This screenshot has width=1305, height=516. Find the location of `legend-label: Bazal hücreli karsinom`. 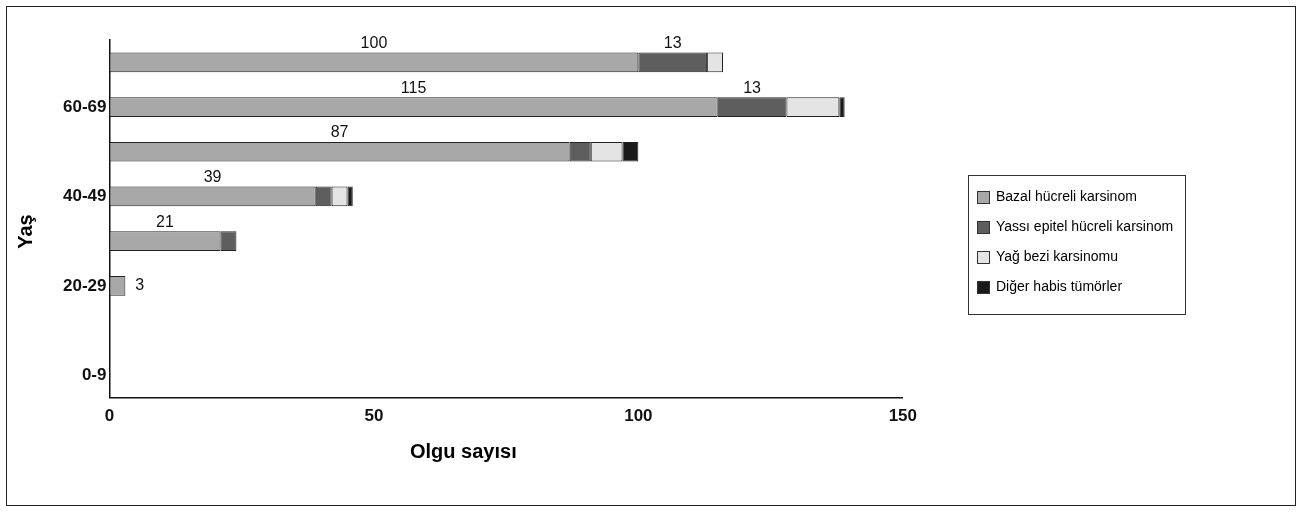

legend-label: Bazal hücreli karsinom is located at coordinates (1066, 196).